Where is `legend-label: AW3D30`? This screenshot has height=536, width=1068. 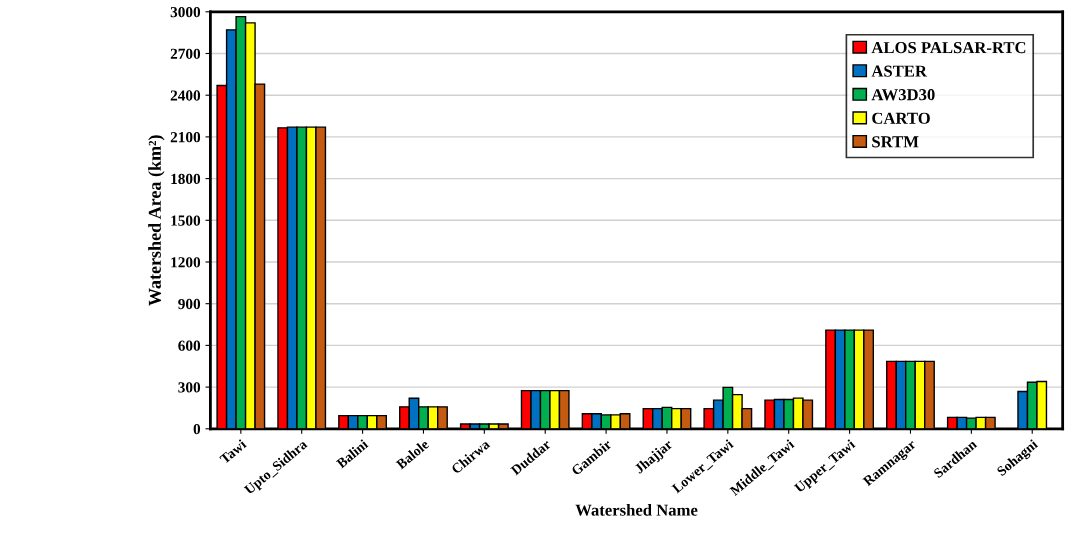 legend-label: AW3D30 is located at coordinates (903, 95).